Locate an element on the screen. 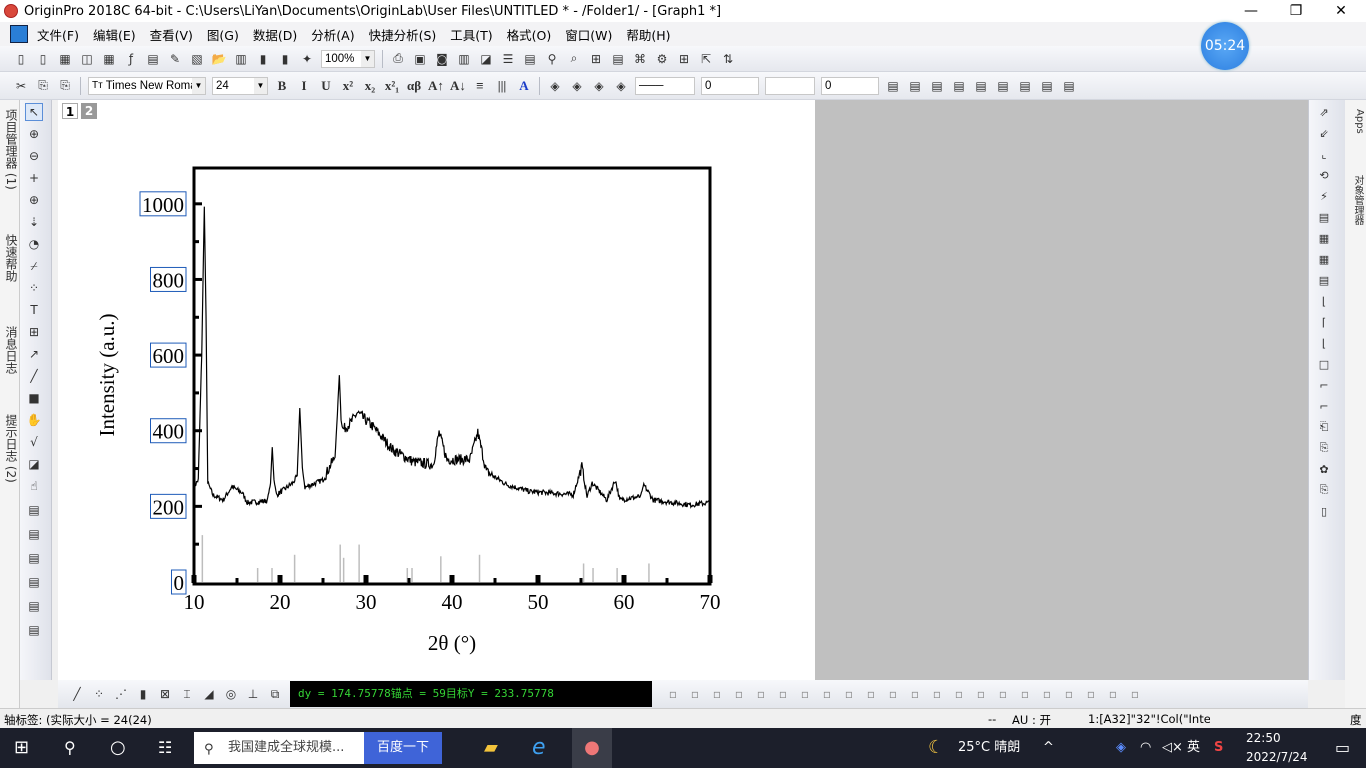 This screenshot has height=768, width=1366. cortana-icon: ○ is located at coordinates (118, 747).